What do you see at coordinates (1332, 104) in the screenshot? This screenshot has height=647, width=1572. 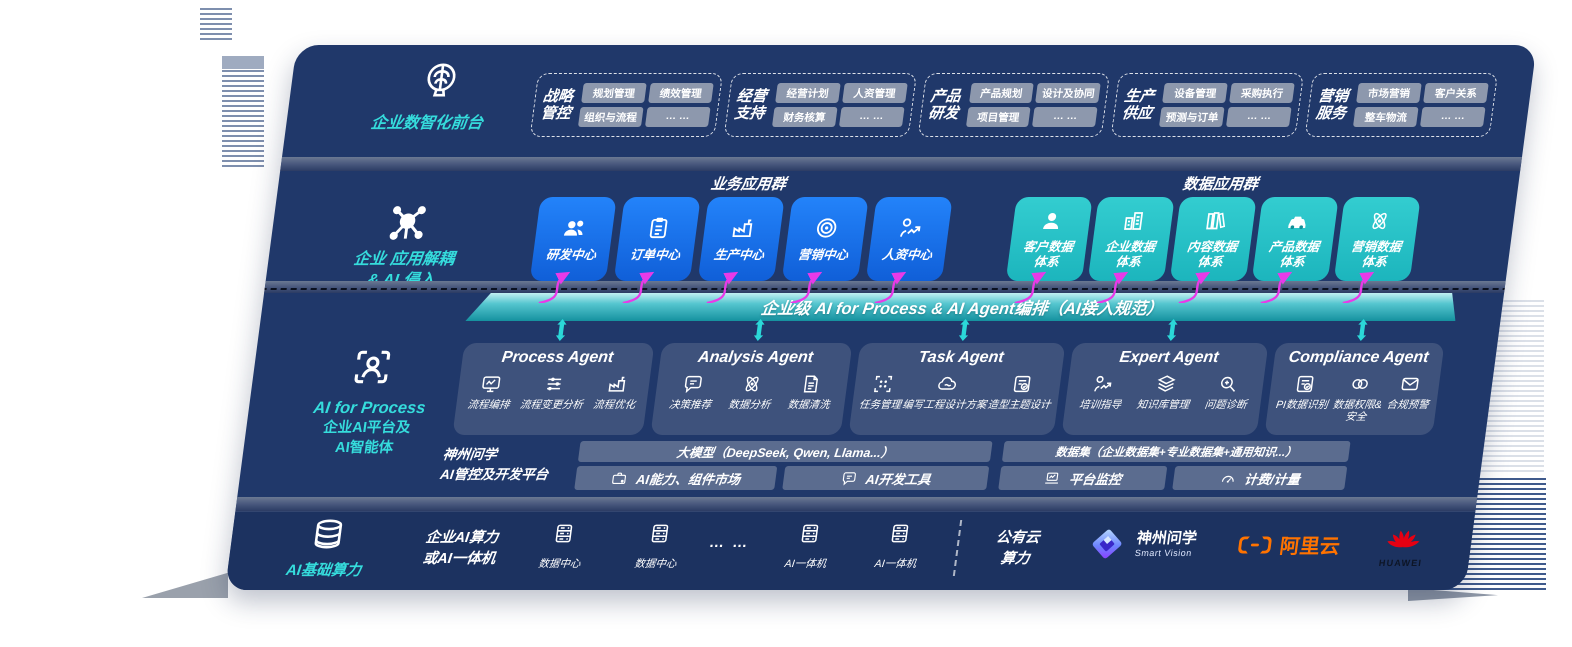 I see `group-title: 营销服务` at bounding box center [1332, 104].